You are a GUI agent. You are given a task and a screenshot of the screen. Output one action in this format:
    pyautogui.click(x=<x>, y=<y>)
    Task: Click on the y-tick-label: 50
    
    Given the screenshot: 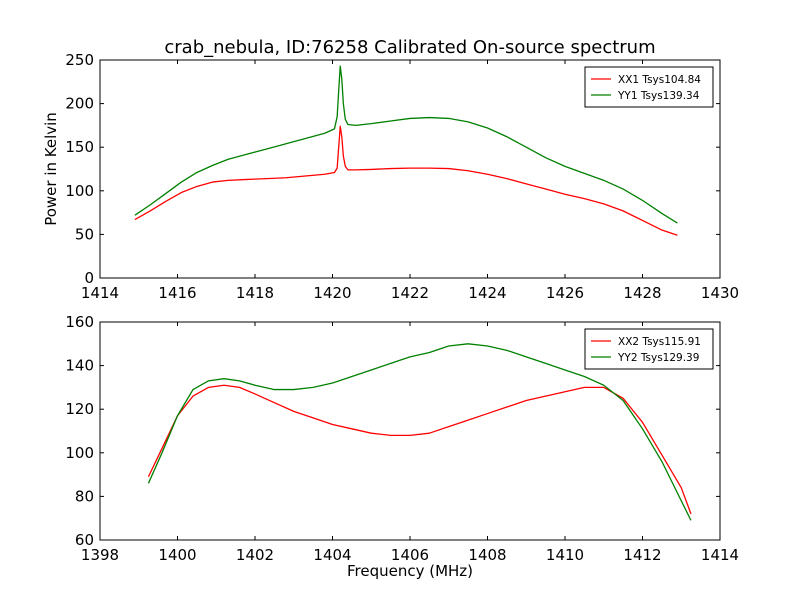 What is the action you would take?
    pyautogui.click(x=84, y=234)
    